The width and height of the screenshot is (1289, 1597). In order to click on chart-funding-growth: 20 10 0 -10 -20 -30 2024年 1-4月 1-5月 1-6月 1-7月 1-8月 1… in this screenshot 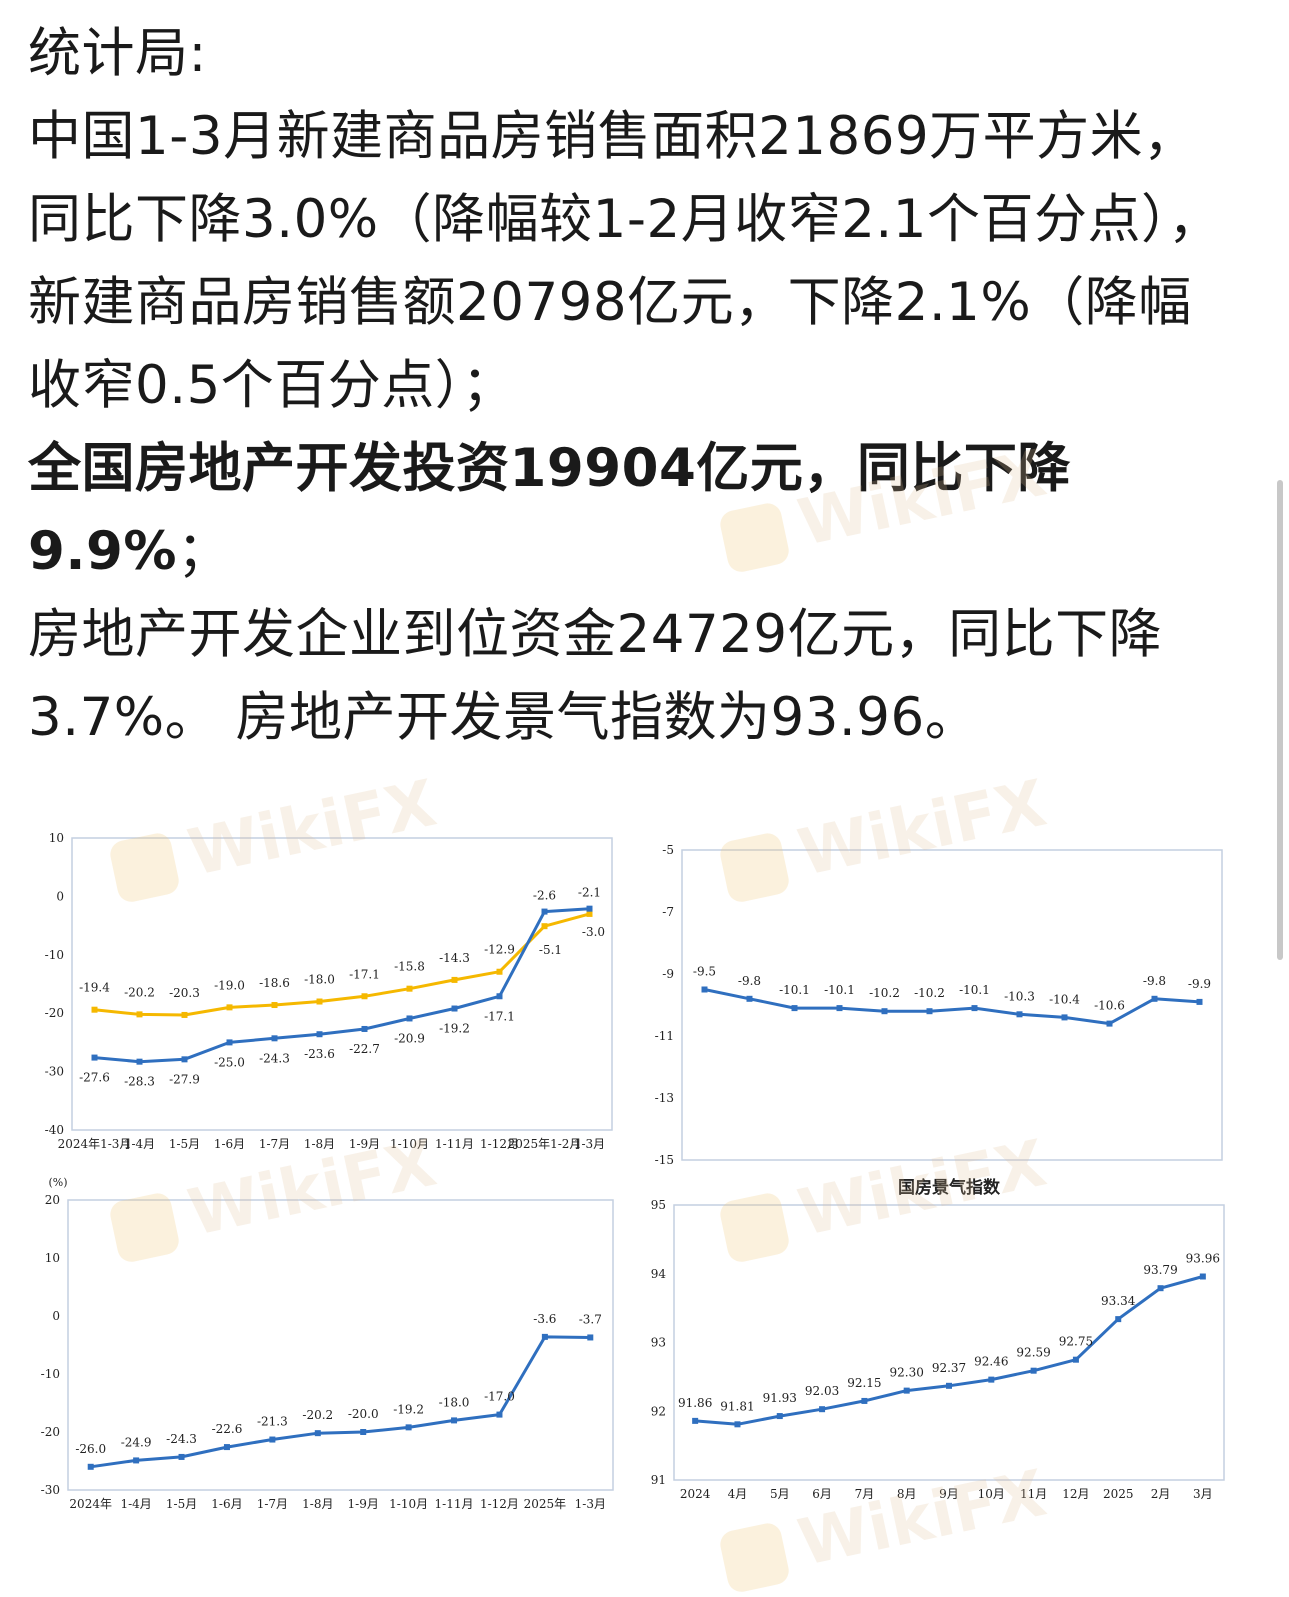, I will do `click(327, 1343)`.